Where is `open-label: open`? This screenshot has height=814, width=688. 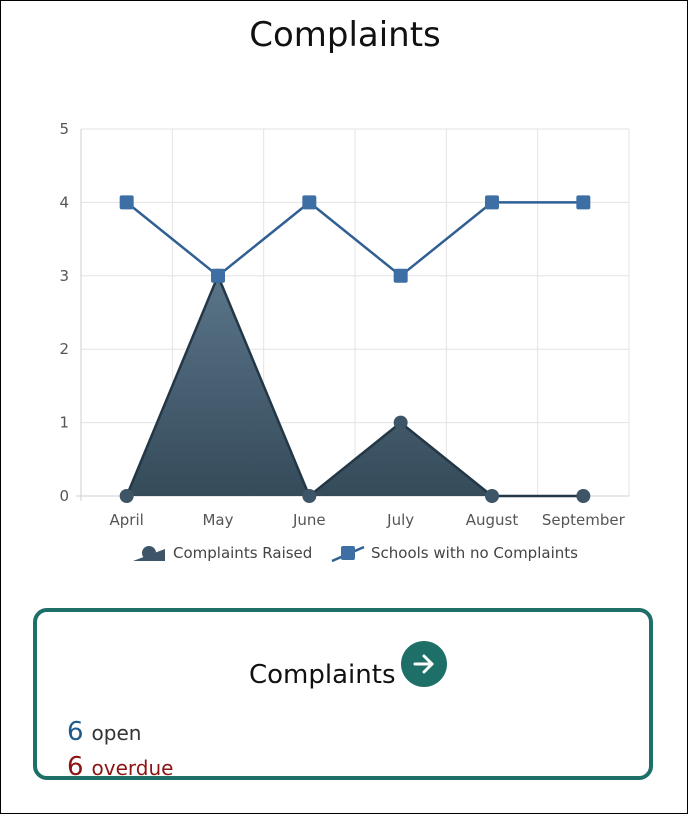 open-label: open is located at coordinates (116, 733).